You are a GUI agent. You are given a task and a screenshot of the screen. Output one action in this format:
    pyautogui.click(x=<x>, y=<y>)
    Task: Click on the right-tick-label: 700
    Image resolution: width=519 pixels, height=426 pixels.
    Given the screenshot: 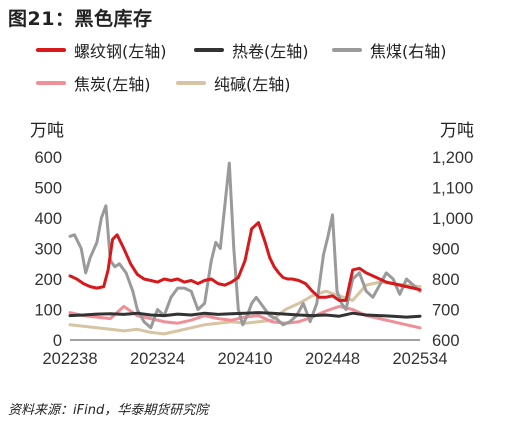 What is the action you would take?
    pyautogui.click(x=446, y=311)
    